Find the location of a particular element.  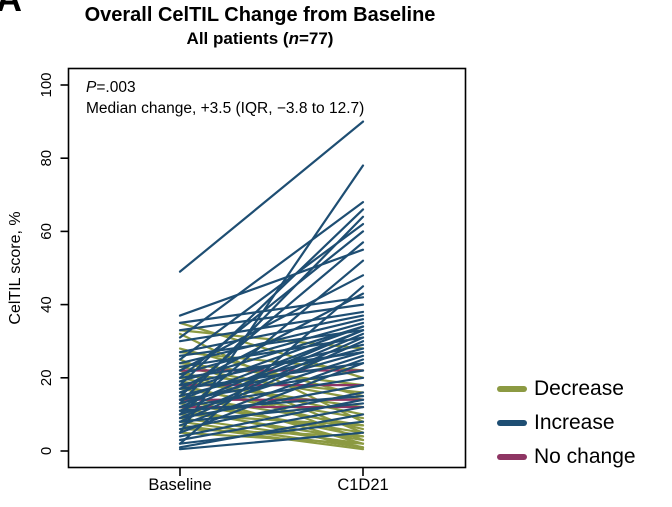

y-axis-label: CelTIL score, % is located at coordinates (15, 267).